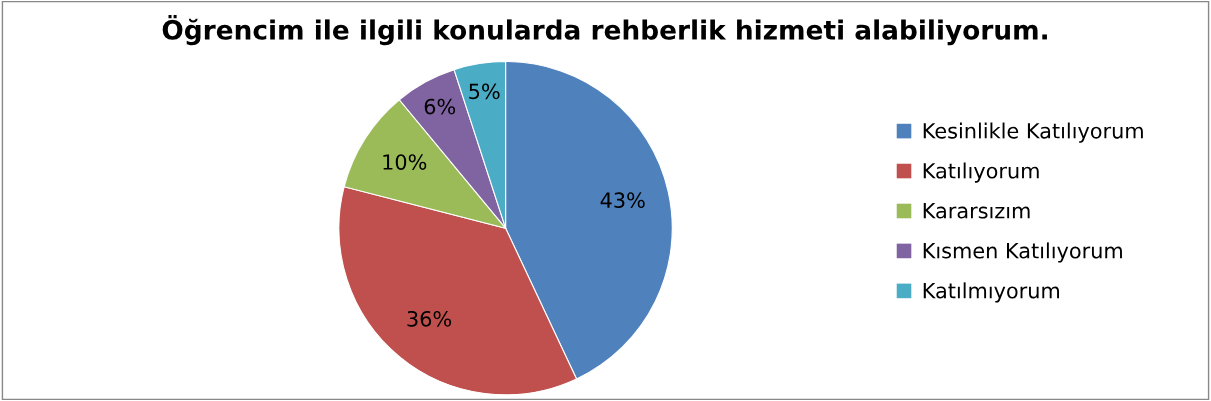 Image resolution: width=1211 pixels, height=401 pixels. What do you see at coordinates (622, 200) in the screenshot?
I see `data-label: 43%` at bounding box center [622, 200].